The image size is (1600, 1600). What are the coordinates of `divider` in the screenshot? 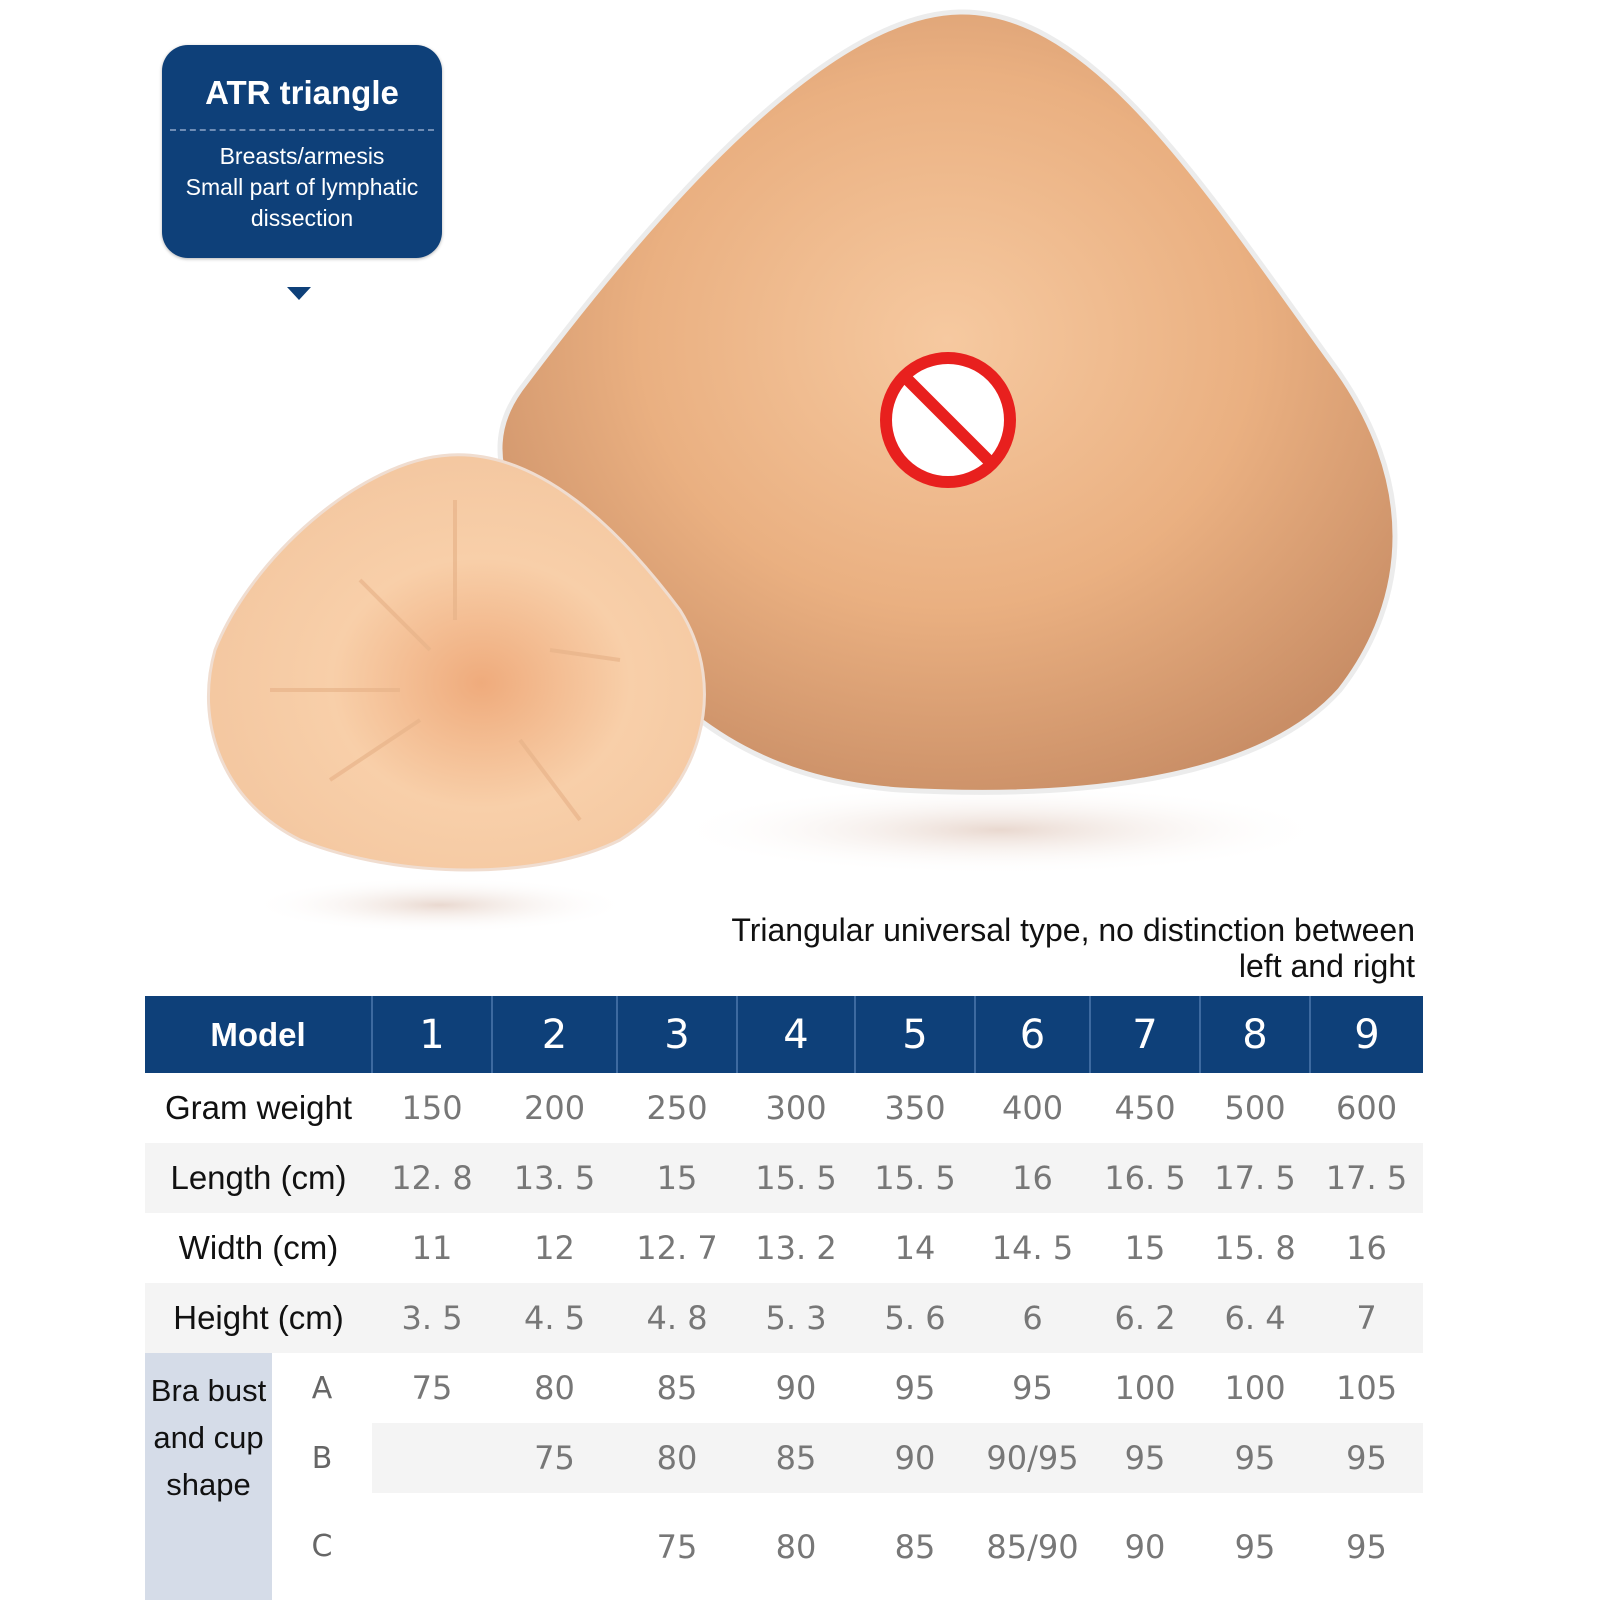 It's located at (302, 130).